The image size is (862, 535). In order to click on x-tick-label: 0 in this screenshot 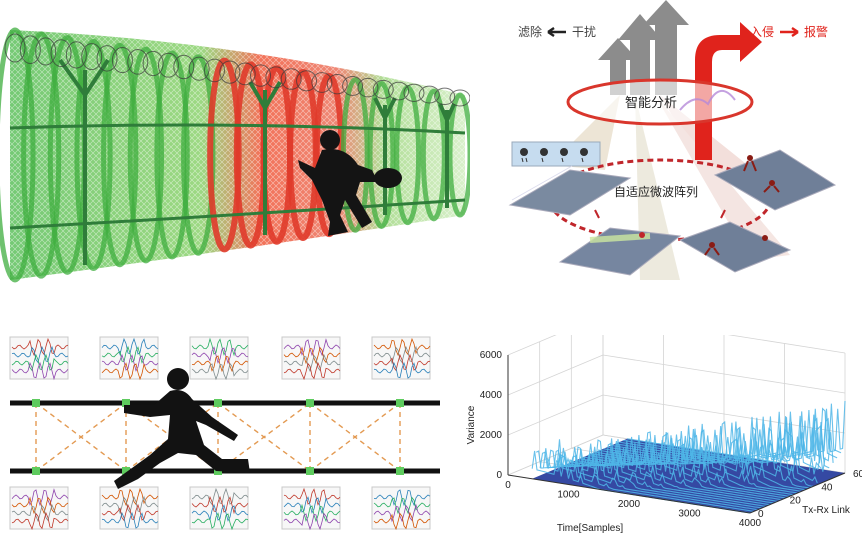, I will do `click(508, 485)`.